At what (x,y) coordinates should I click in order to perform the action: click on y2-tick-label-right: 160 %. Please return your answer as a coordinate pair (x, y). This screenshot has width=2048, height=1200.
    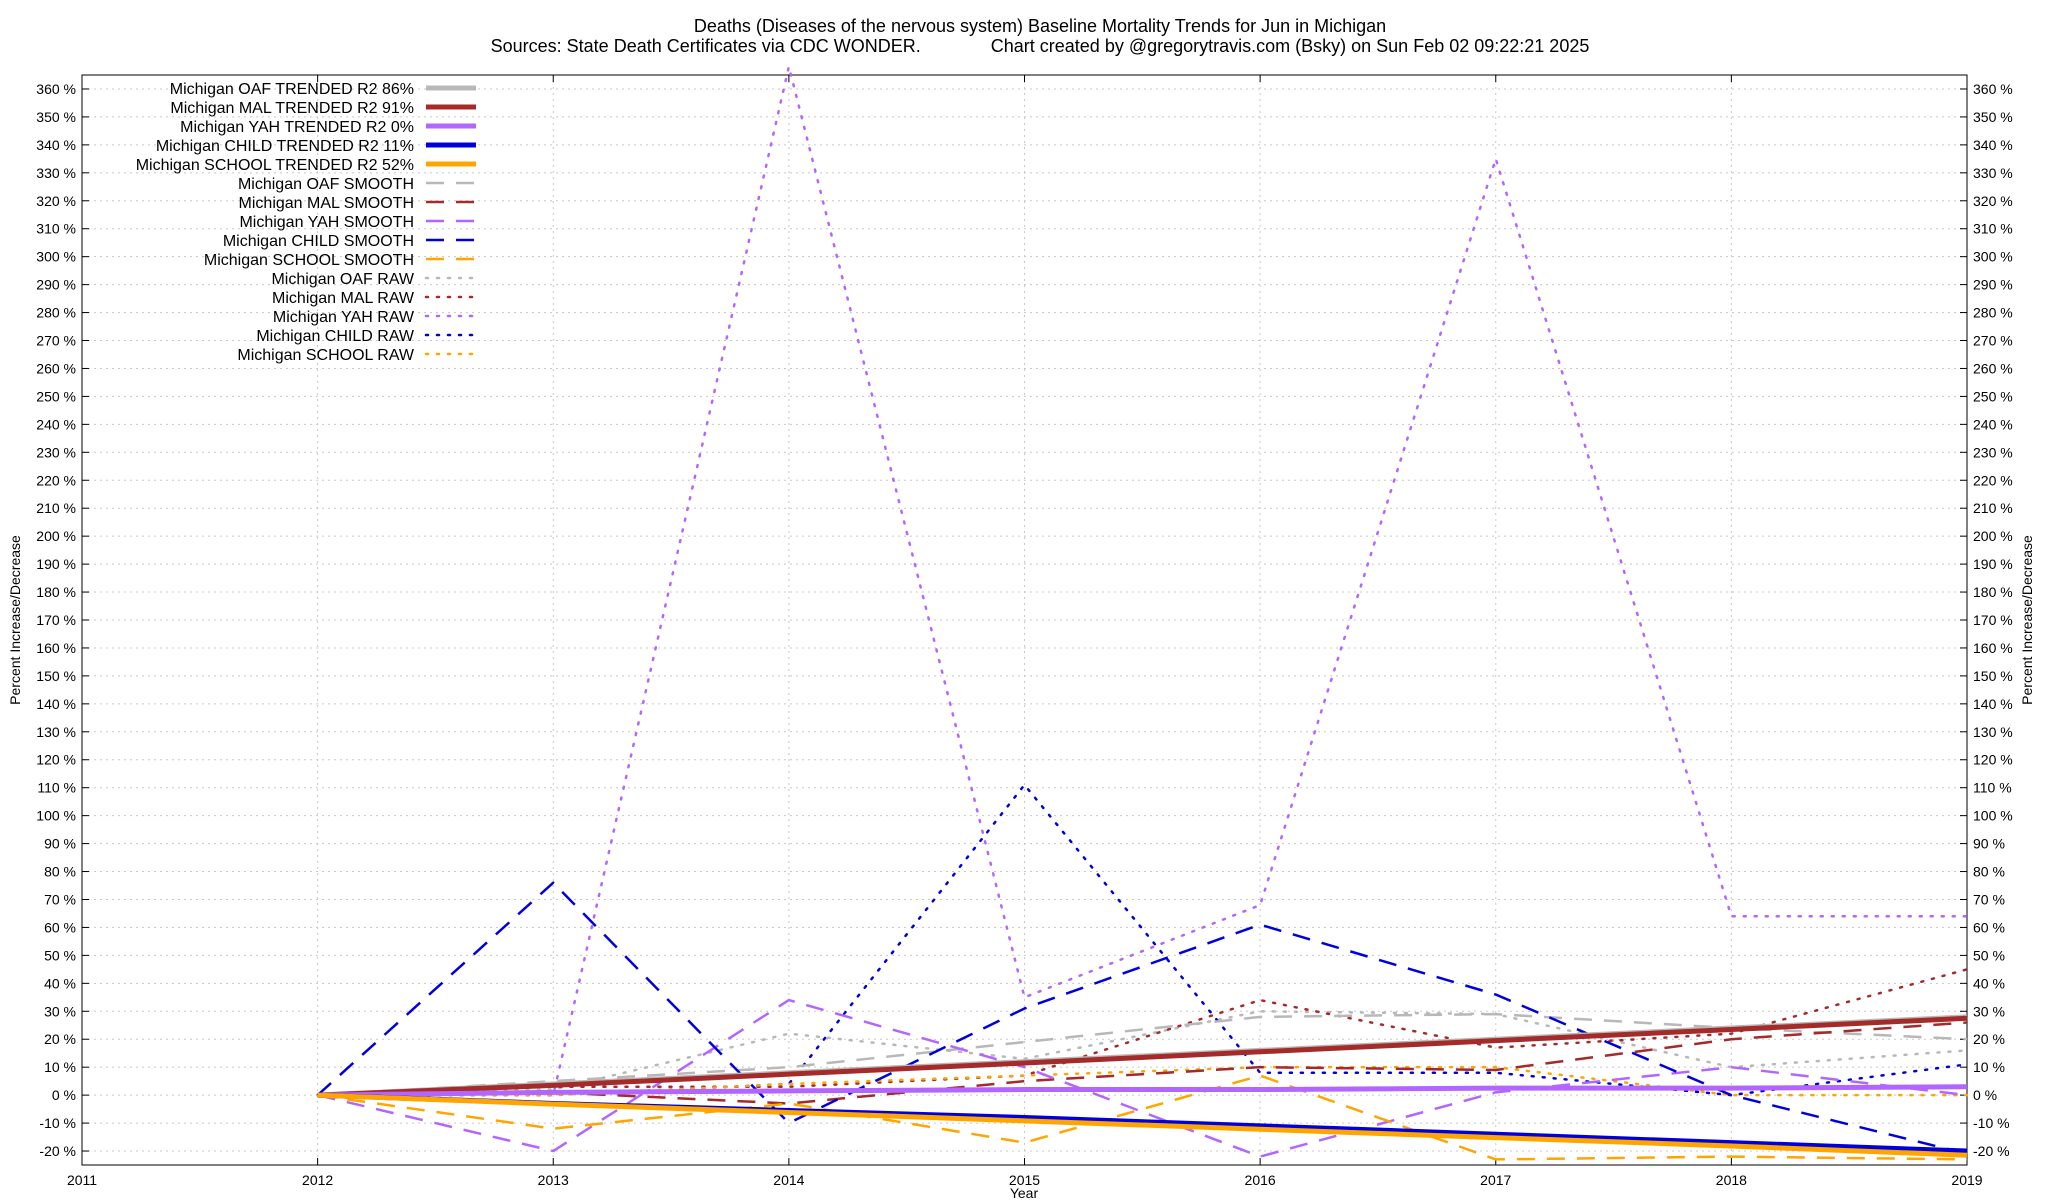
    Looking at the image, I should click on (1993, 648).